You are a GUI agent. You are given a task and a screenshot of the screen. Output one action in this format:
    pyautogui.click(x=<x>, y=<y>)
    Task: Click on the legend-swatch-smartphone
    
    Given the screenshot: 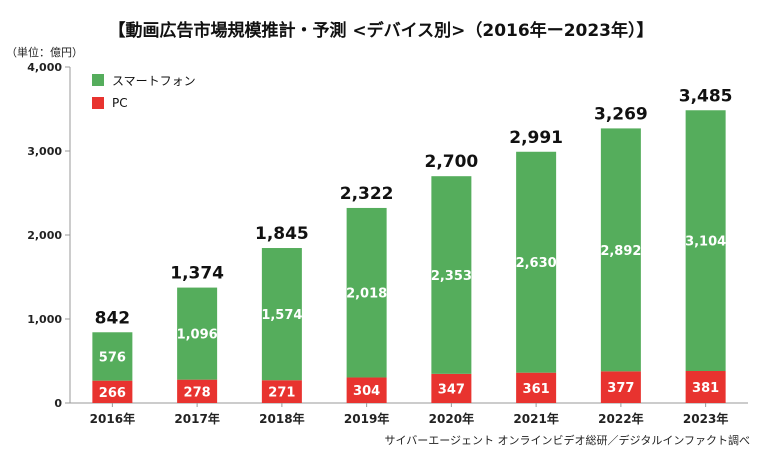 What is the action you would take?
    pyautogui.click(x=98, y=80)
    